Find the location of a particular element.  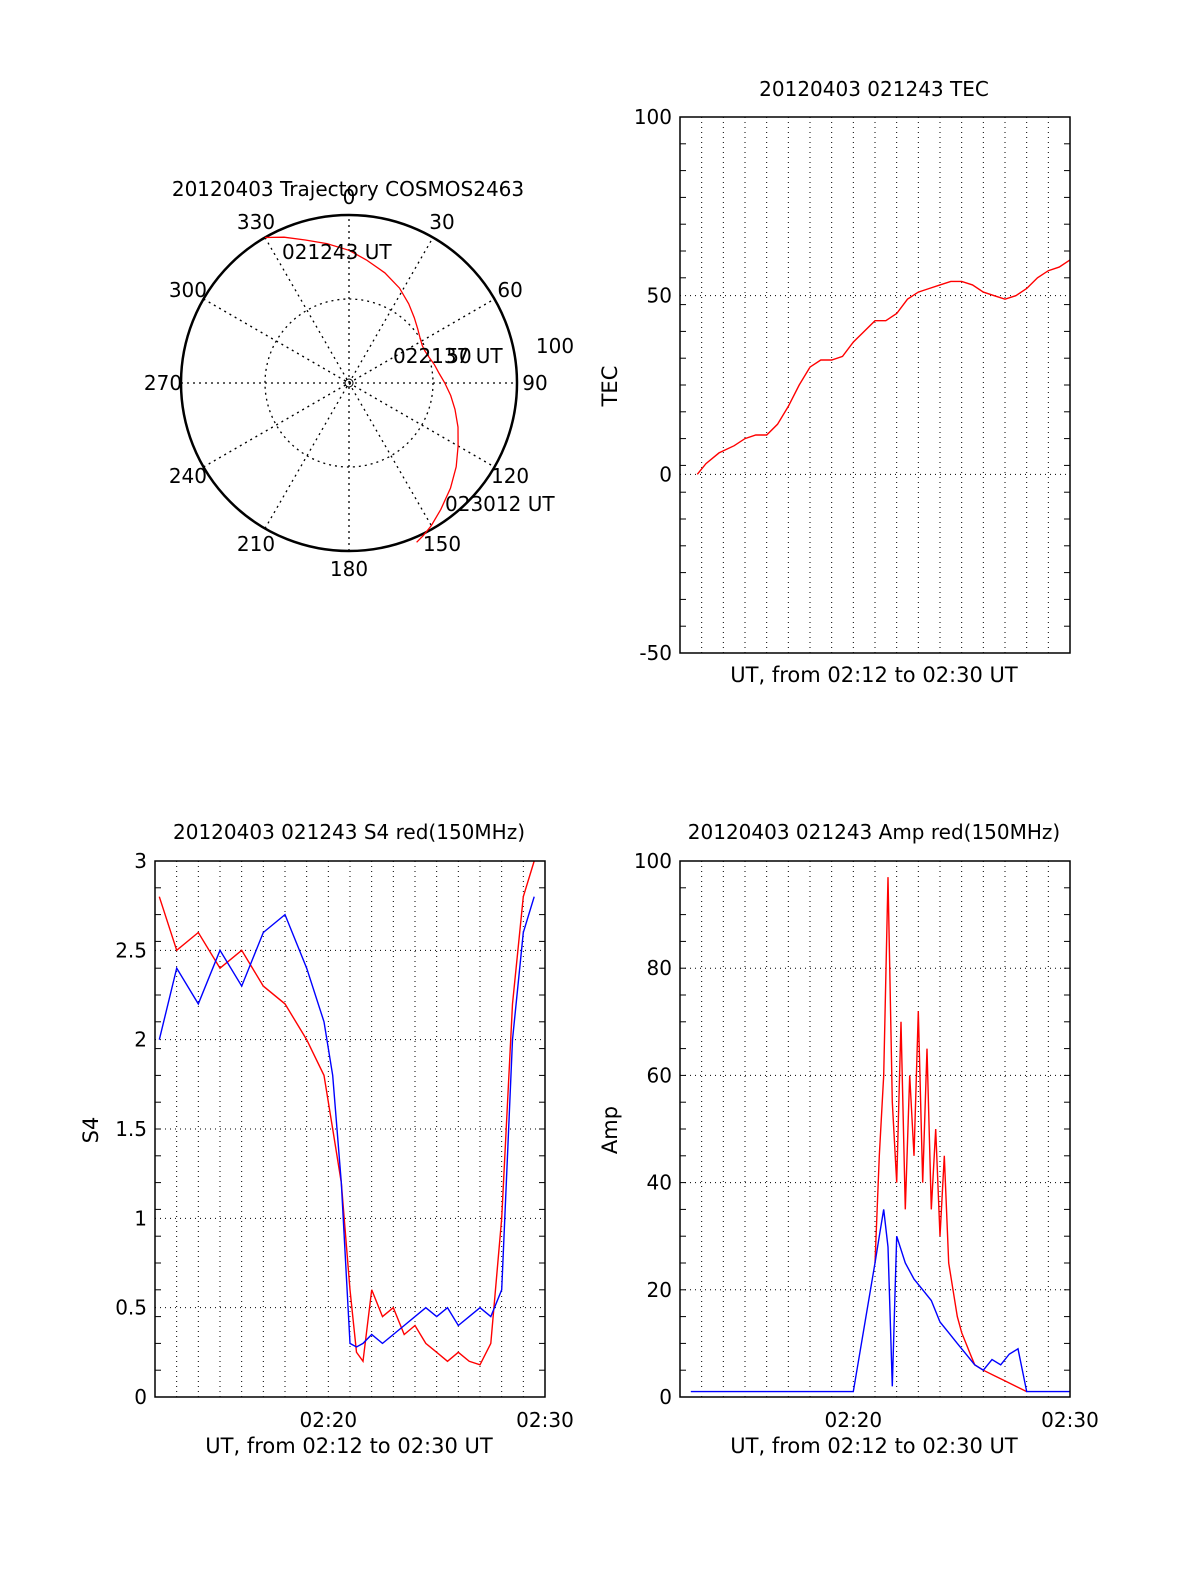

amp-grid is located at coordinates (875, 1129).